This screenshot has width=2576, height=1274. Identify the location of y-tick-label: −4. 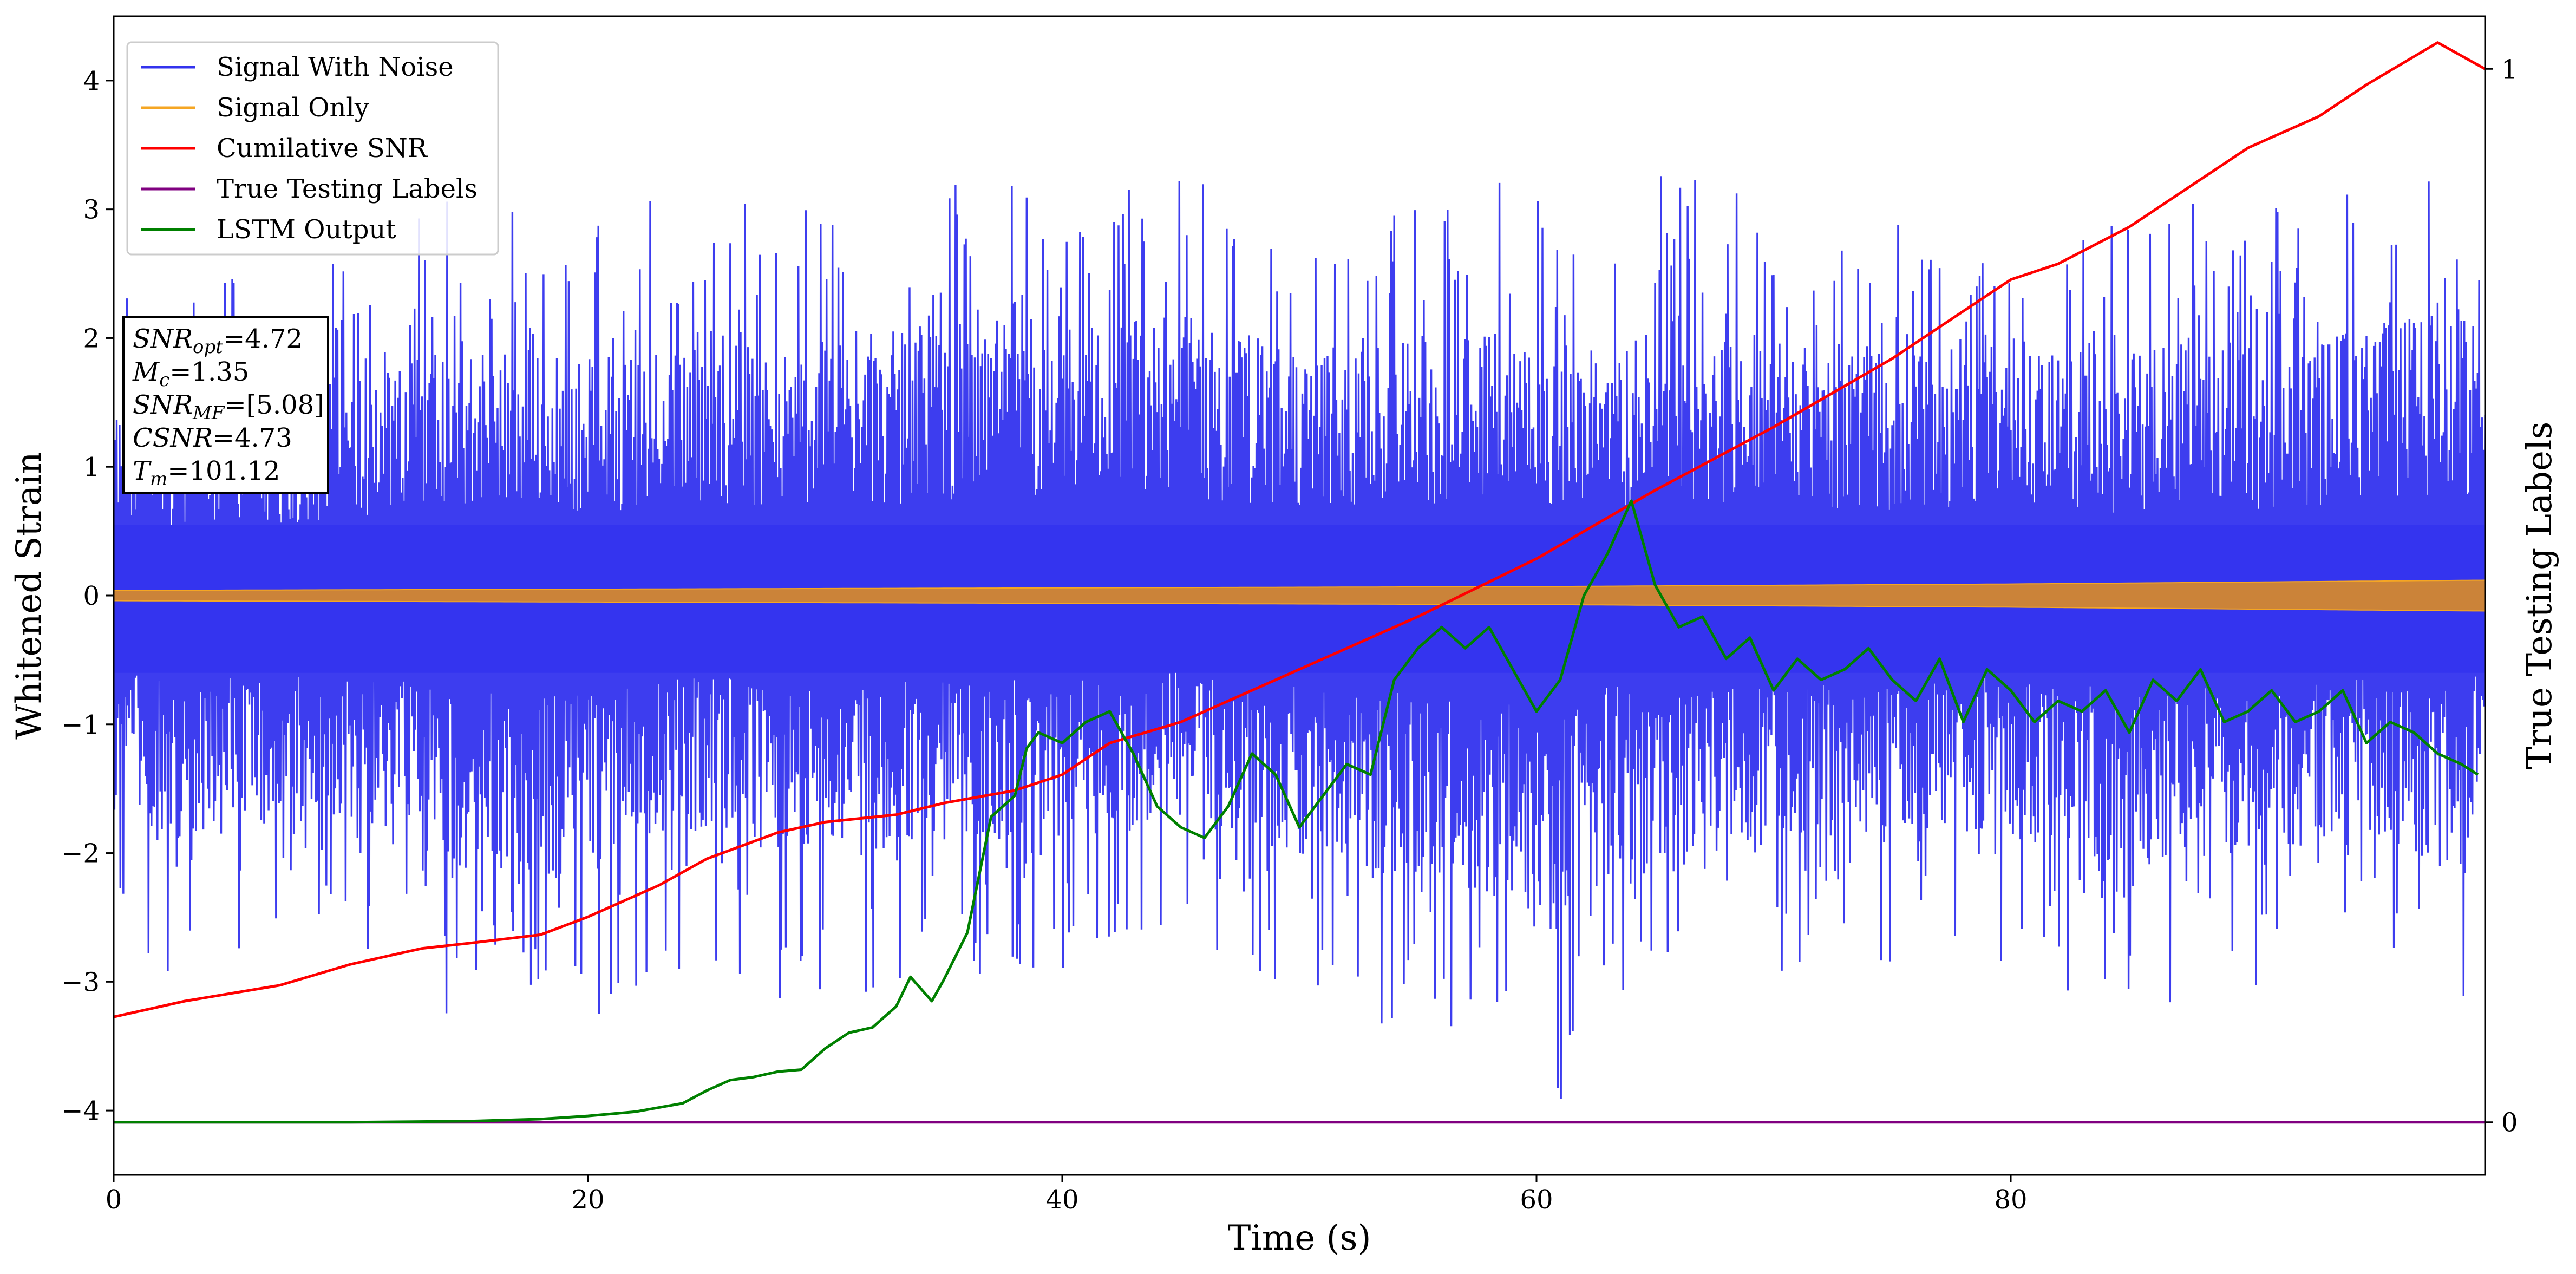
(80, 1111).